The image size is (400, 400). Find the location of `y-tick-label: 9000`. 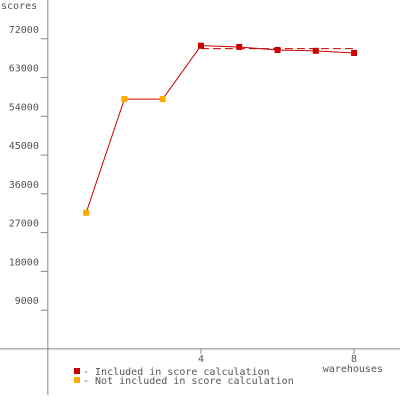

y-tick-label: 9000 is located at coordinates (27, 301).